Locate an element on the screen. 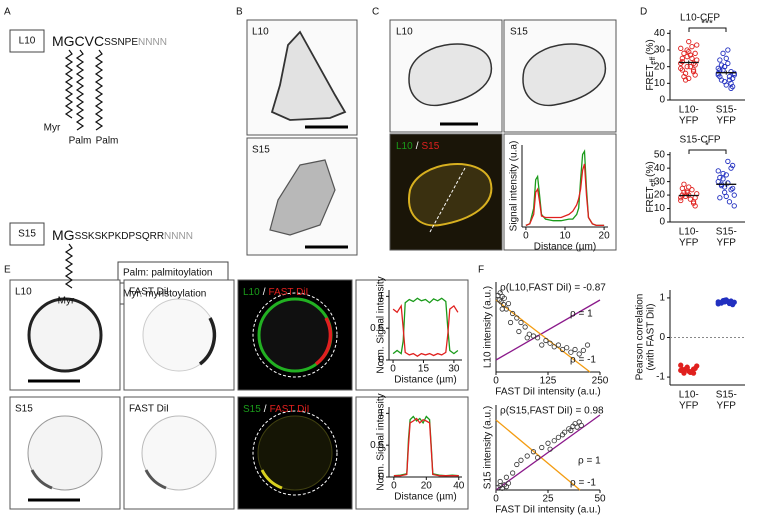  y-axis-label: Norm. Signal intensity is located at coordinates (381, 441).